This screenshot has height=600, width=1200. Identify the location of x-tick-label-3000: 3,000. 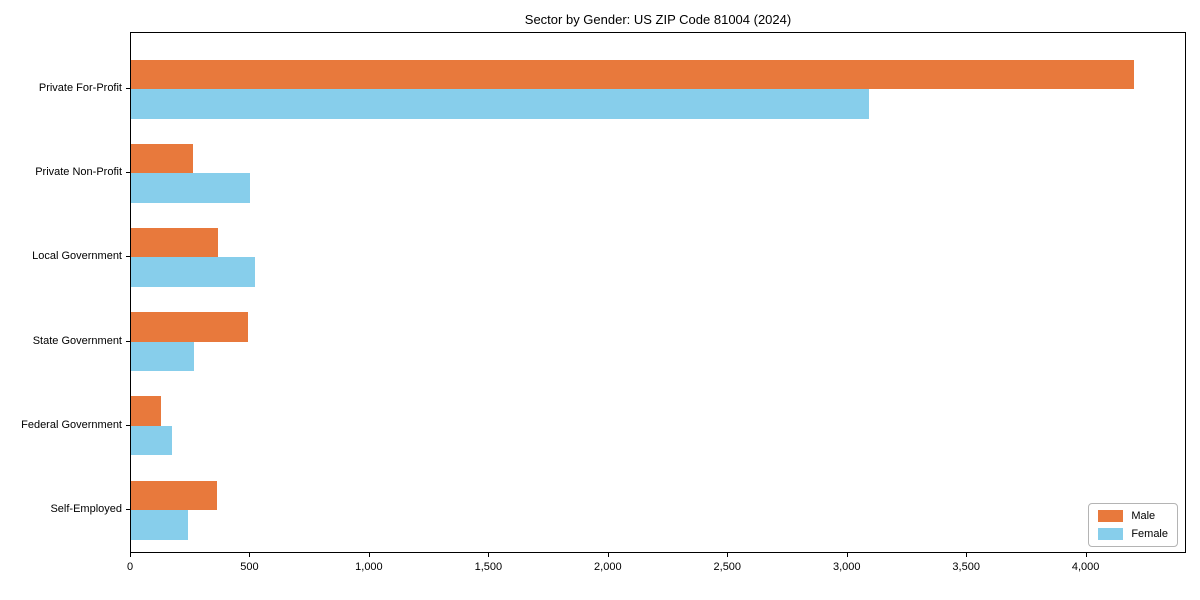
(846, 567).